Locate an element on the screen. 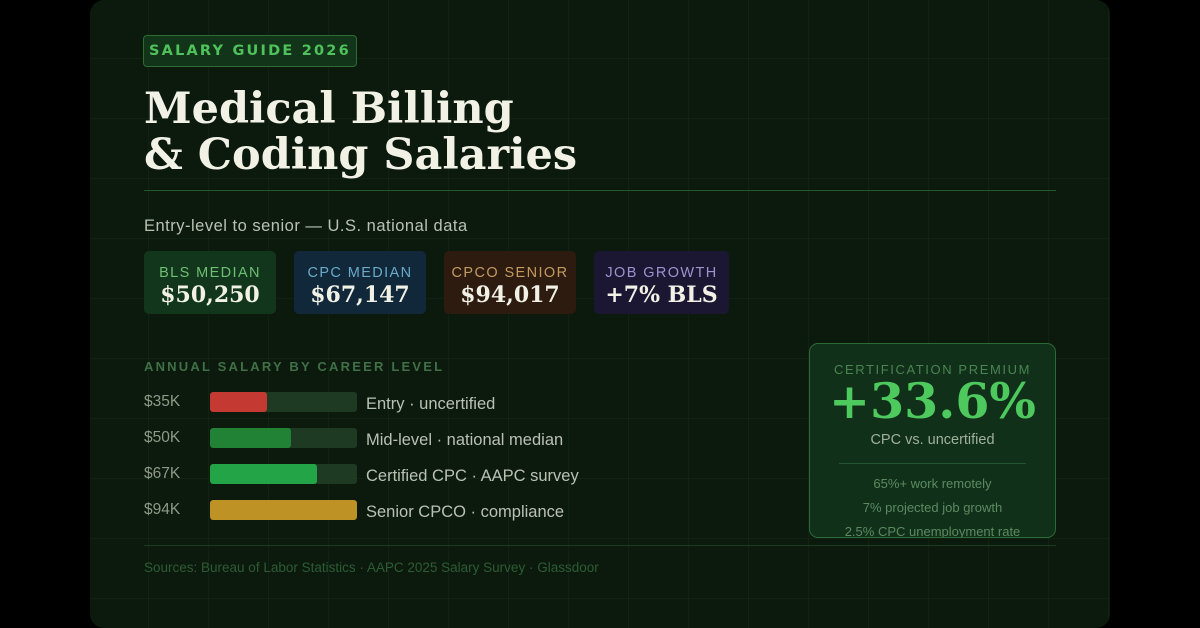 The width and height of the screenshot is (1200, 628). stat-cpco-senior: CPCO SENIOR $94,017 is located at coordinates (510, 282).